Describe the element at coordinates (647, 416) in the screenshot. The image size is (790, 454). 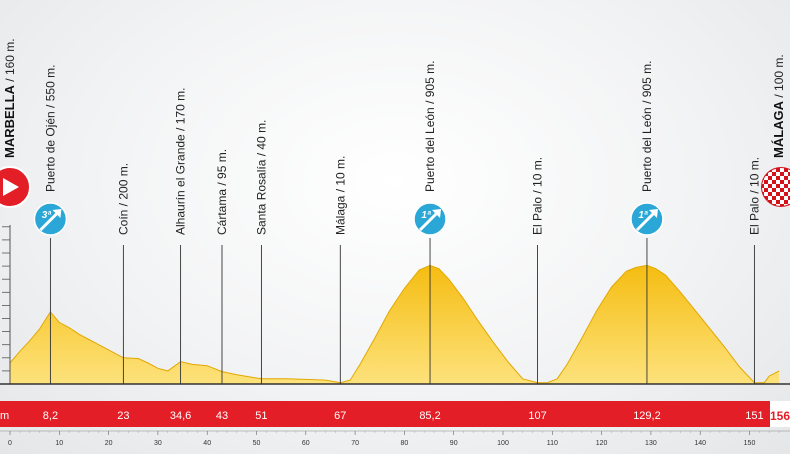
I see `km-label: 129,2` at that location.